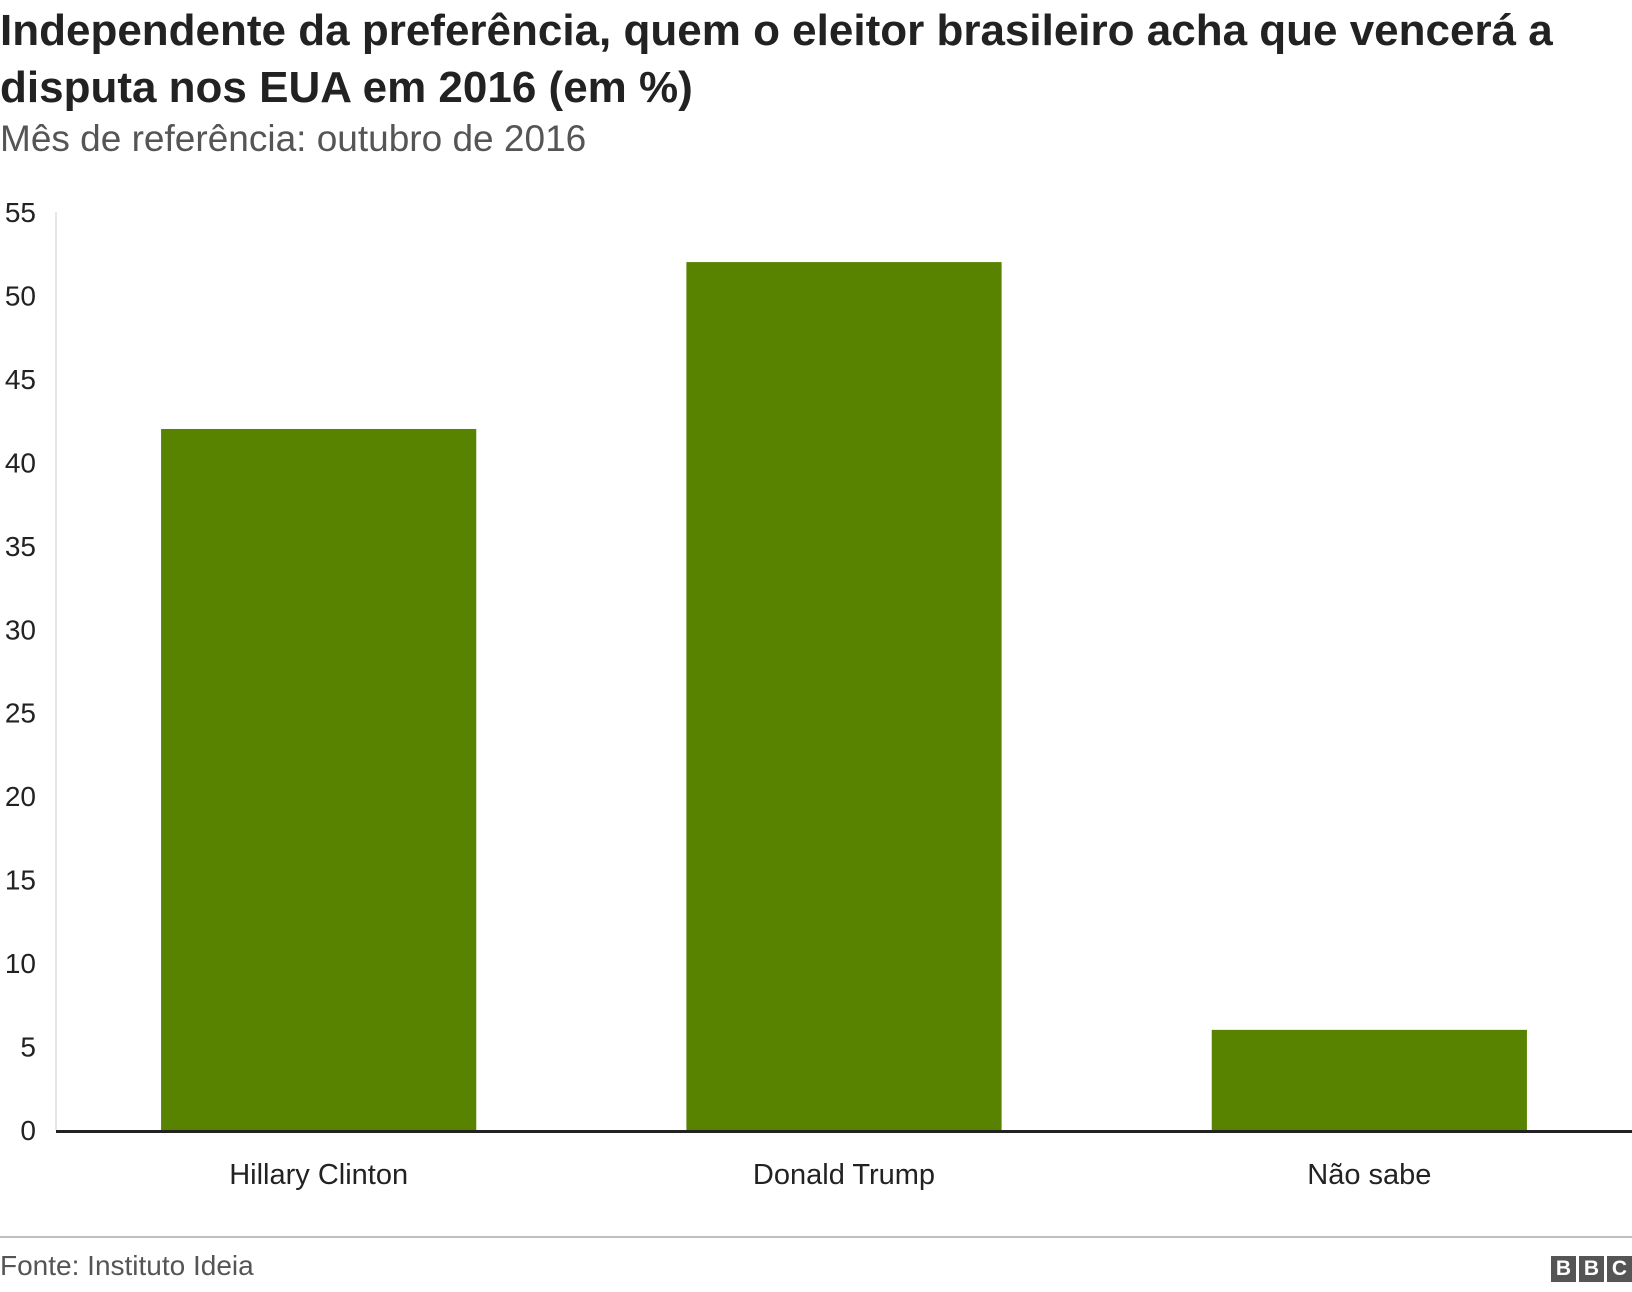  I want to click on logo-letter-b2: B, so click(1591, 1269).